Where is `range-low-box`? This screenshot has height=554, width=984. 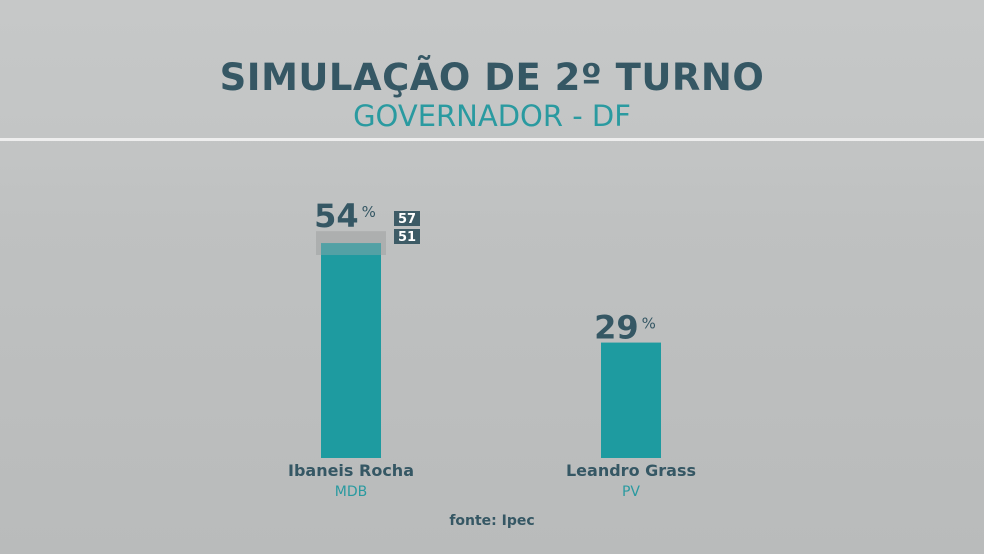 range-low-box is located at coordinates (407, 236).